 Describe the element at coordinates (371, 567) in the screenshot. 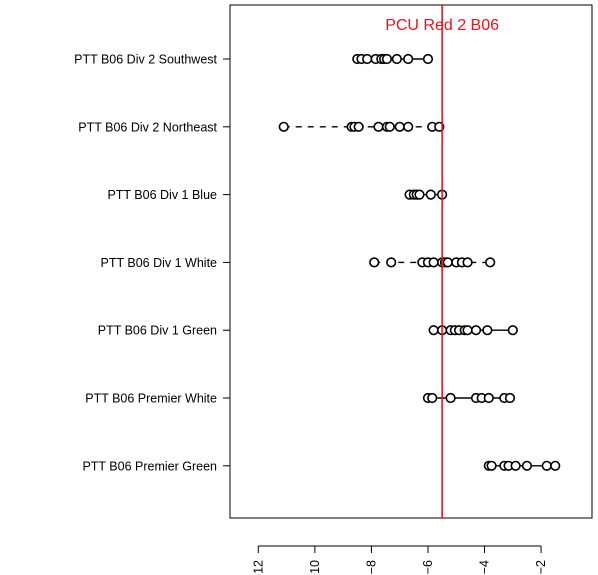

I see `x-tick-label: −8` at that location.